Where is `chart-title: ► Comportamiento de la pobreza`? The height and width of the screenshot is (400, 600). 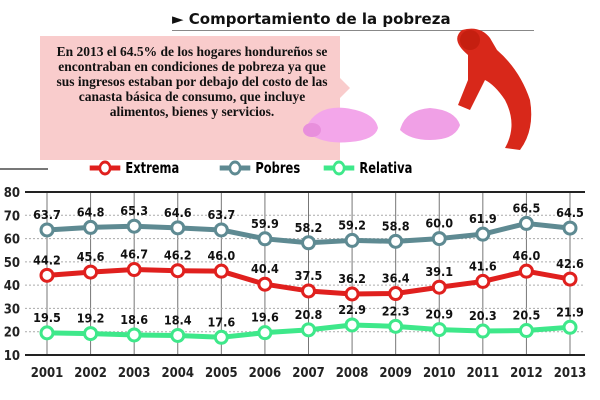 chart-title: ► Comportamiento de la pobreza is located at coordinates (353, 20).